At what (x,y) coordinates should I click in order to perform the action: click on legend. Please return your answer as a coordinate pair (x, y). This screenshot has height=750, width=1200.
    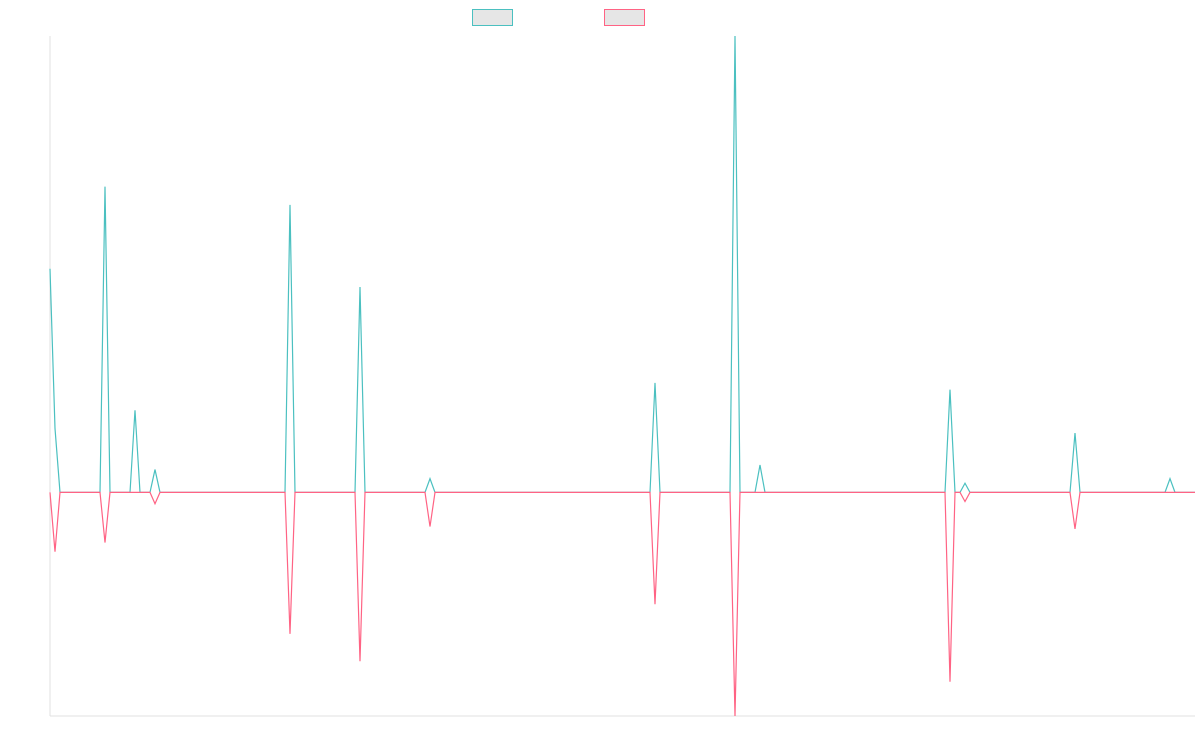
    Looking at the image, I should click on (558, 17).